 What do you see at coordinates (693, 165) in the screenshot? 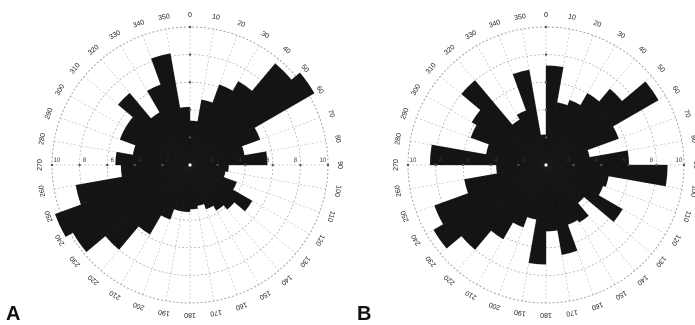
I see `angle-label-b-90: 90` at bounding box center [693, 165].